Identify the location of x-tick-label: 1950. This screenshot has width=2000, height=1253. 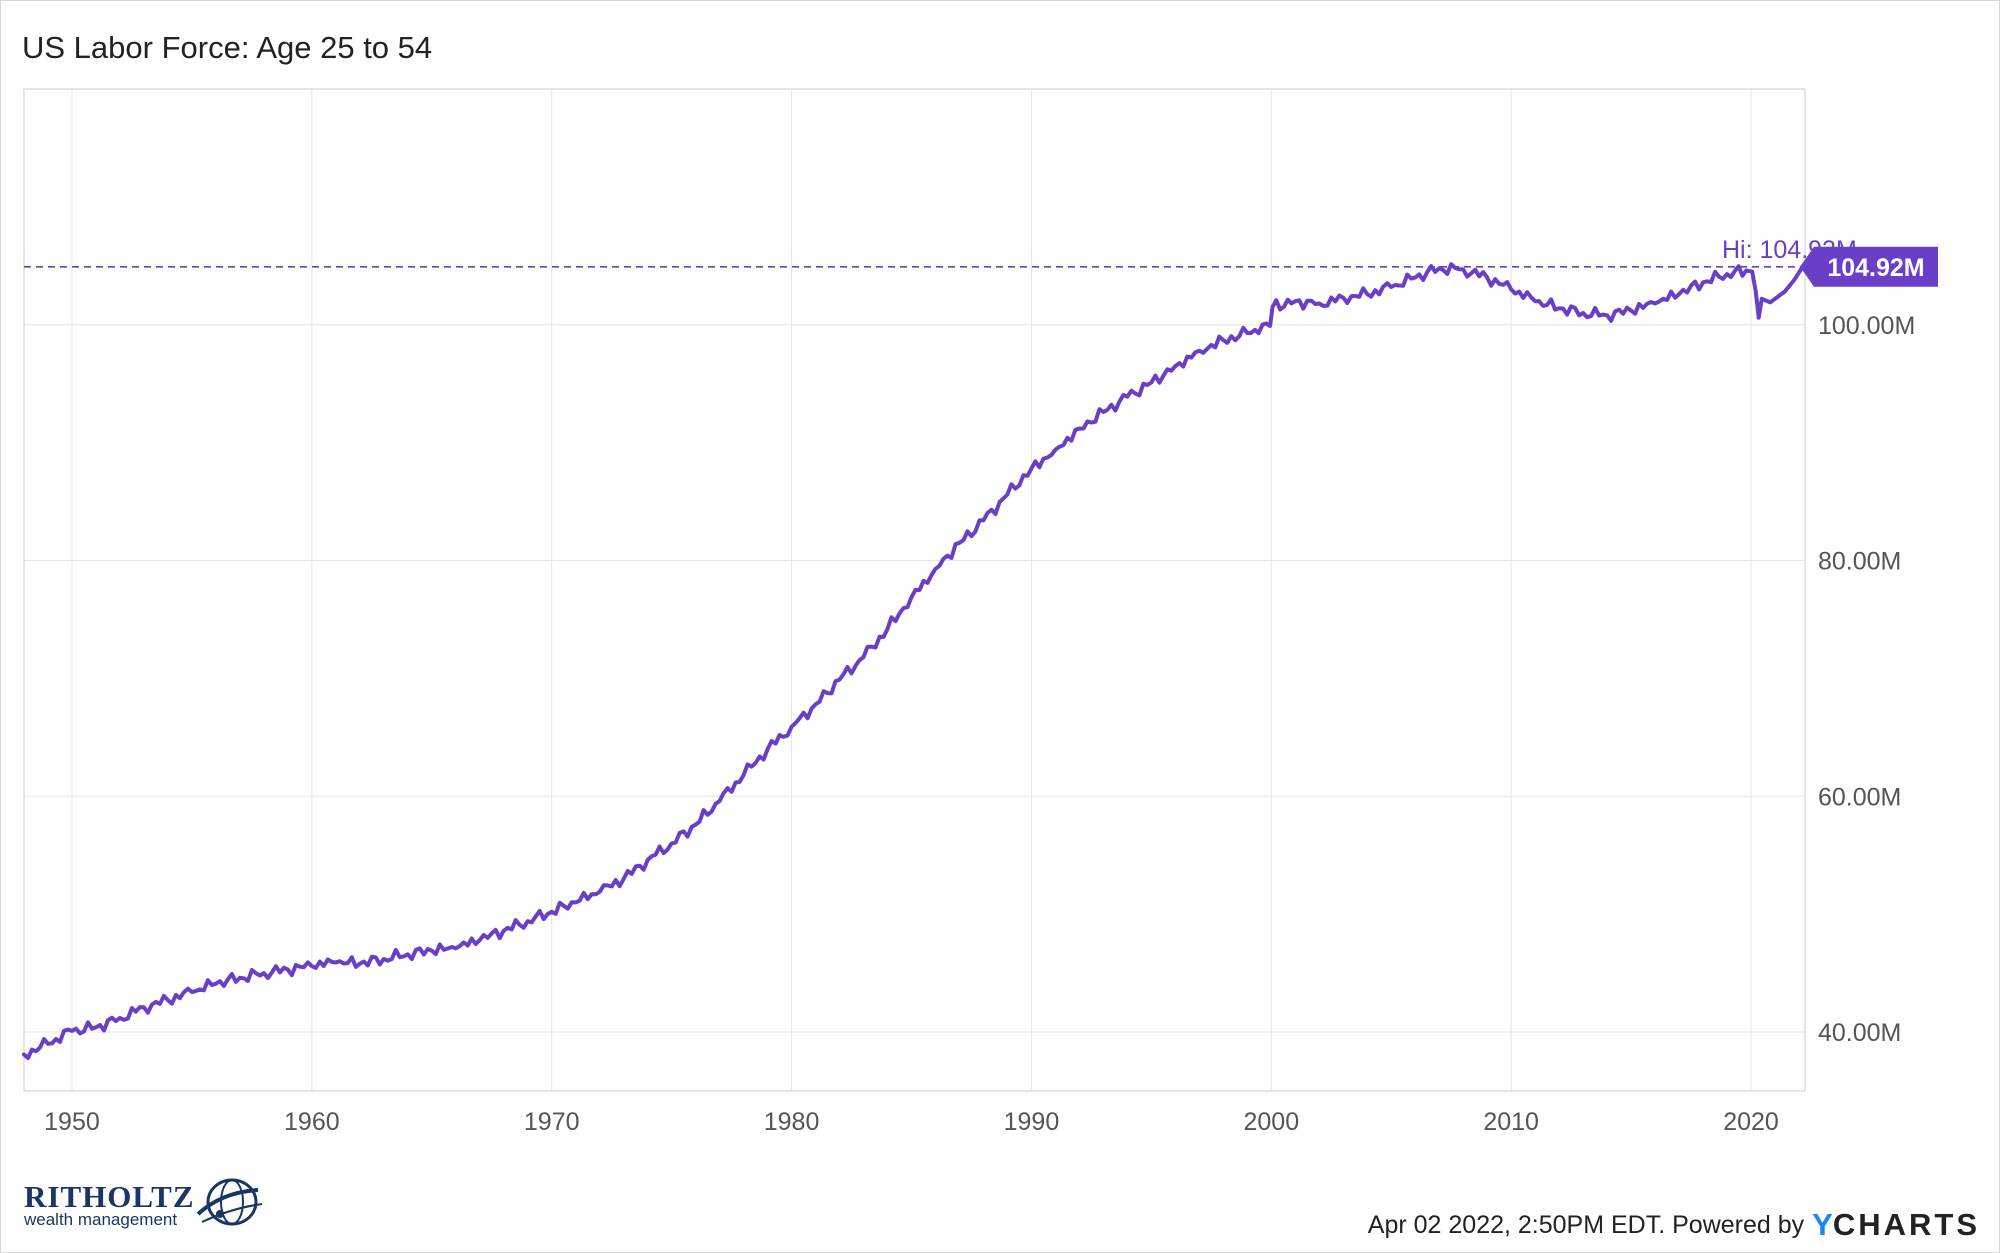
(72, 1122).